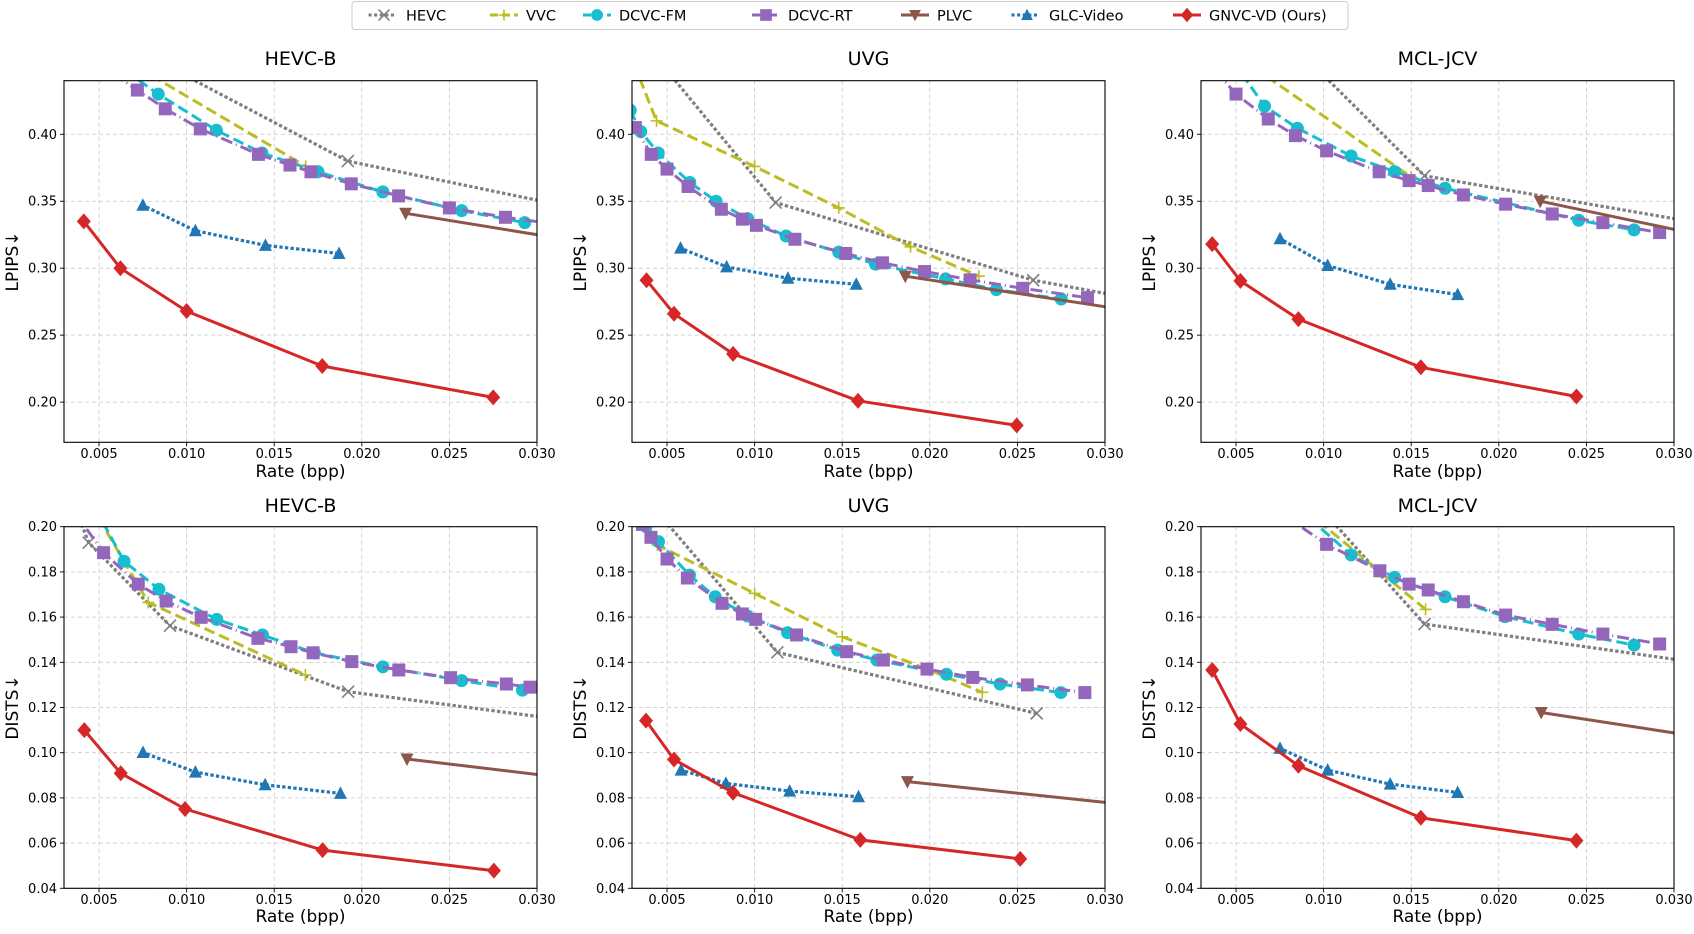 This screenshot has height=934, width=1694. I want to click on legend-entry-hevc: HEVC, so click(407, 17).